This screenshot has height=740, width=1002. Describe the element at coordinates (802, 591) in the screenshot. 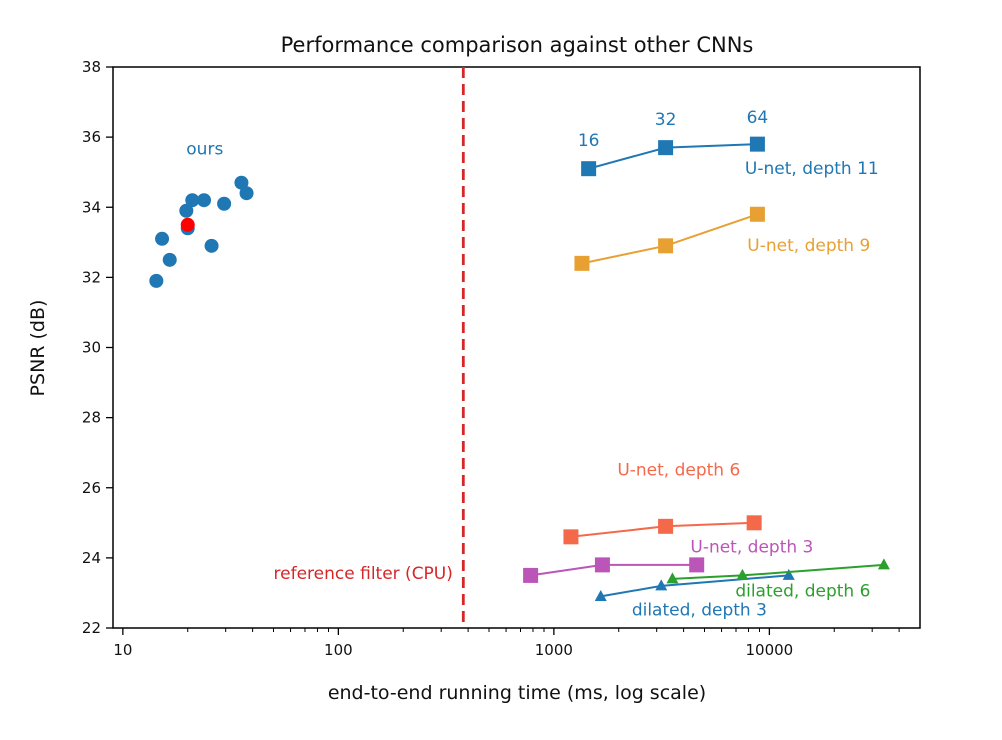

I see `annotation-label: dilated, depth 6` at that location.